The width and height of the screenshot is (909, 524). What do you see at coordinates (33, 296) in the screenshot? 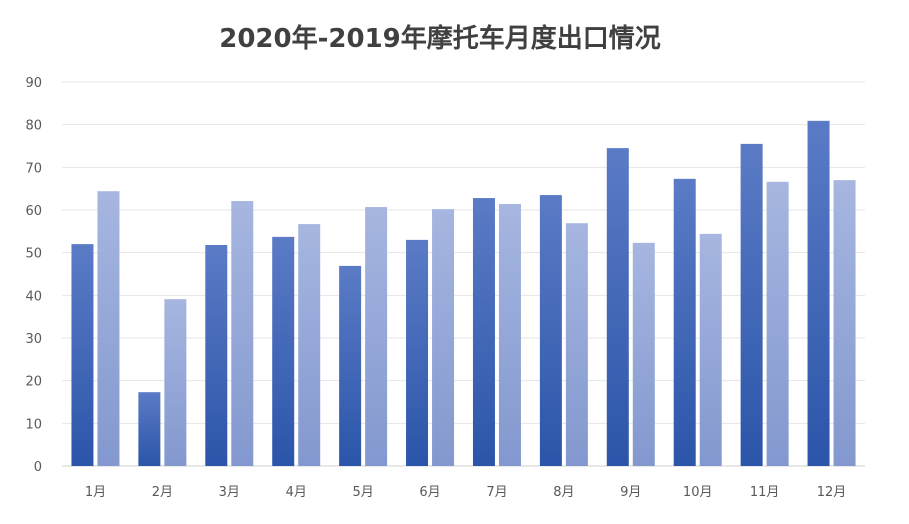
I see `y-tick-label: 40` at bounding box center [33, 296].